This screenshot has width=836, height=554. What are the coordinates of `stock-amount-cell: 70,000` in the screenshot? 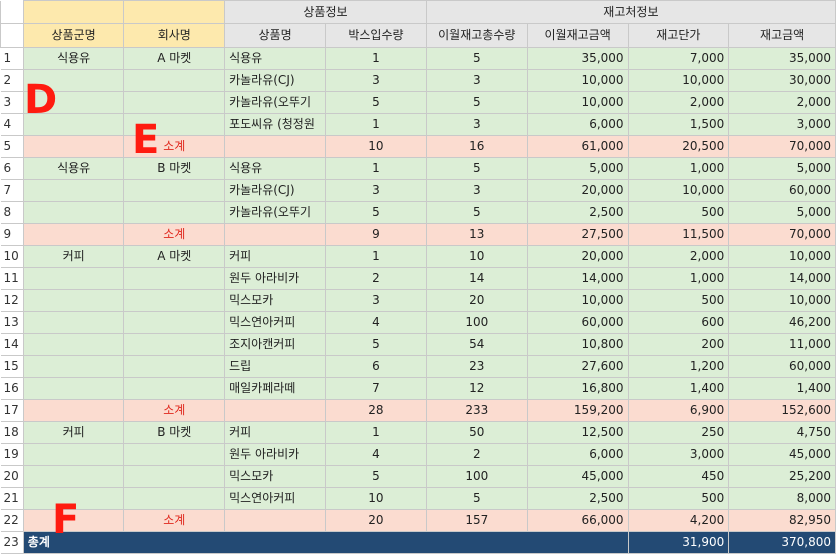 It's located at (782, 234).